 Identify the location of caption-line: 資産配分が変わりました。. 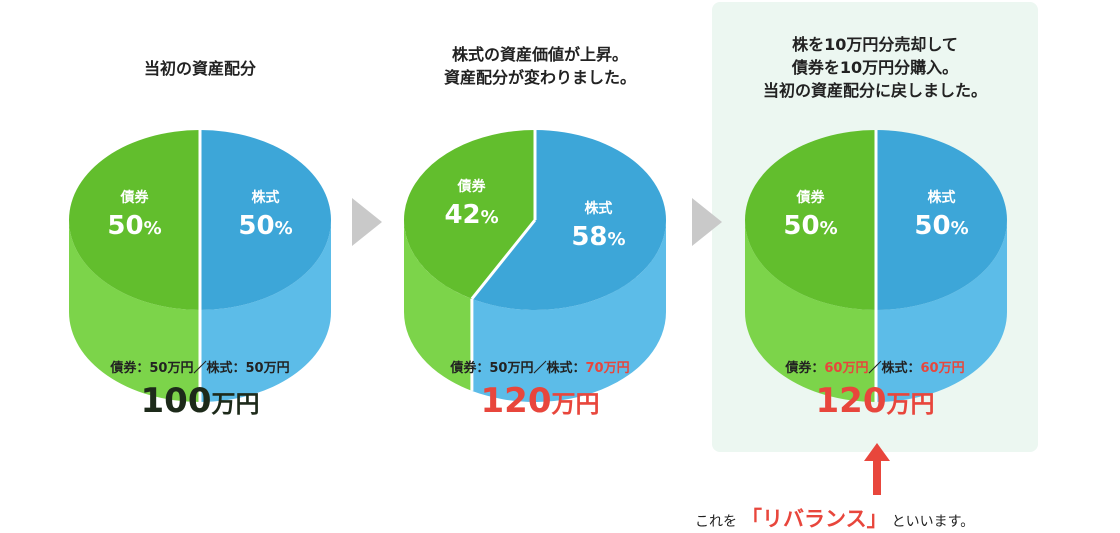
(539, 77).